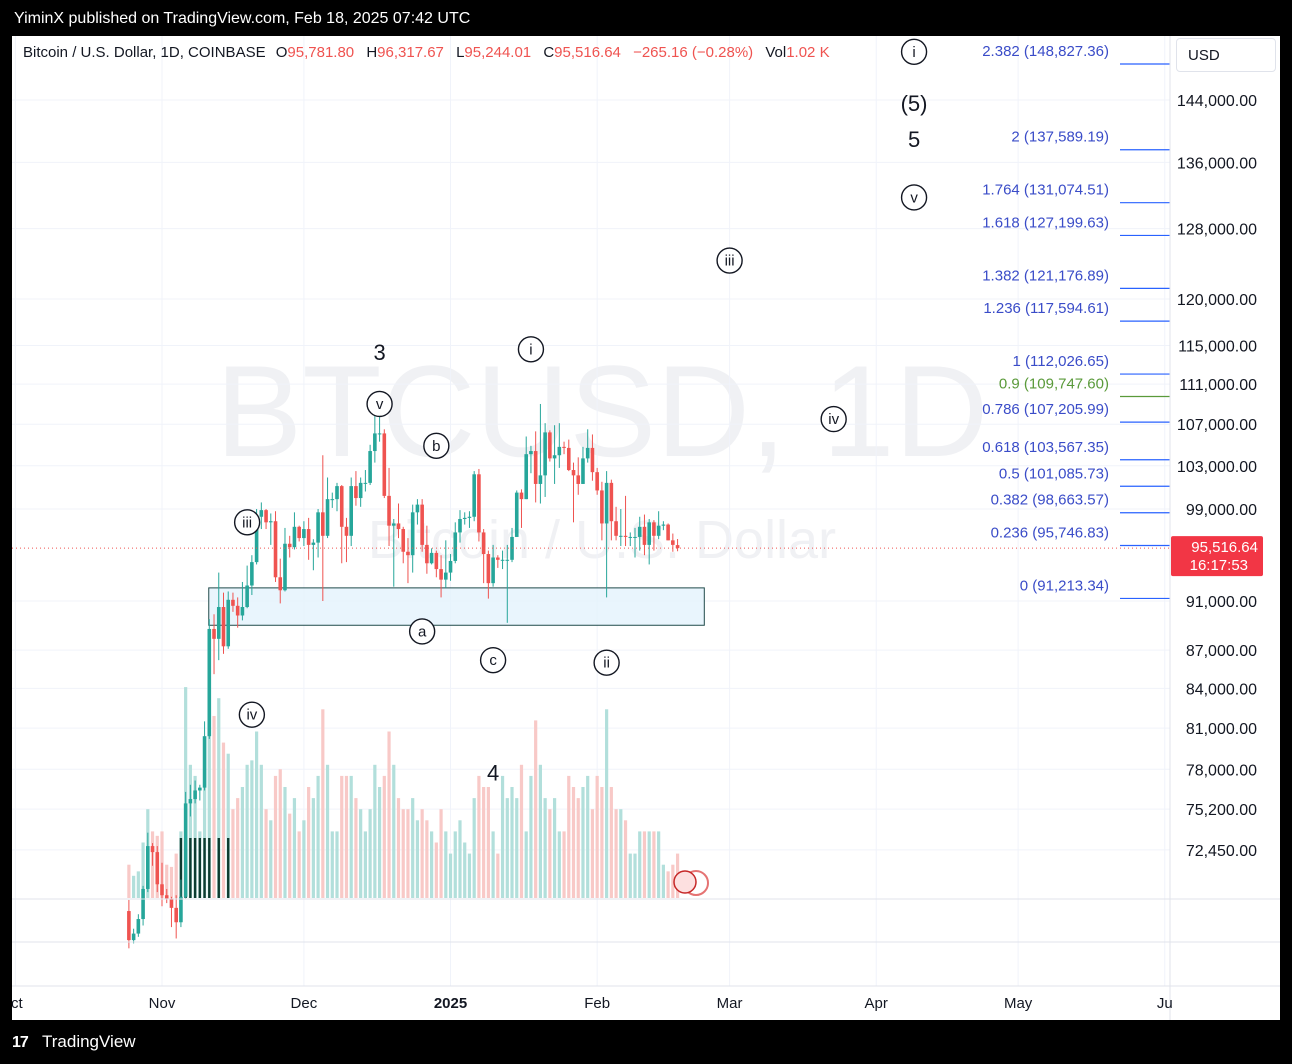 The height and width of the screenshot is (1064, 1292). I want to click on y-tick-label: 144,000.00, so click(1217, 101).